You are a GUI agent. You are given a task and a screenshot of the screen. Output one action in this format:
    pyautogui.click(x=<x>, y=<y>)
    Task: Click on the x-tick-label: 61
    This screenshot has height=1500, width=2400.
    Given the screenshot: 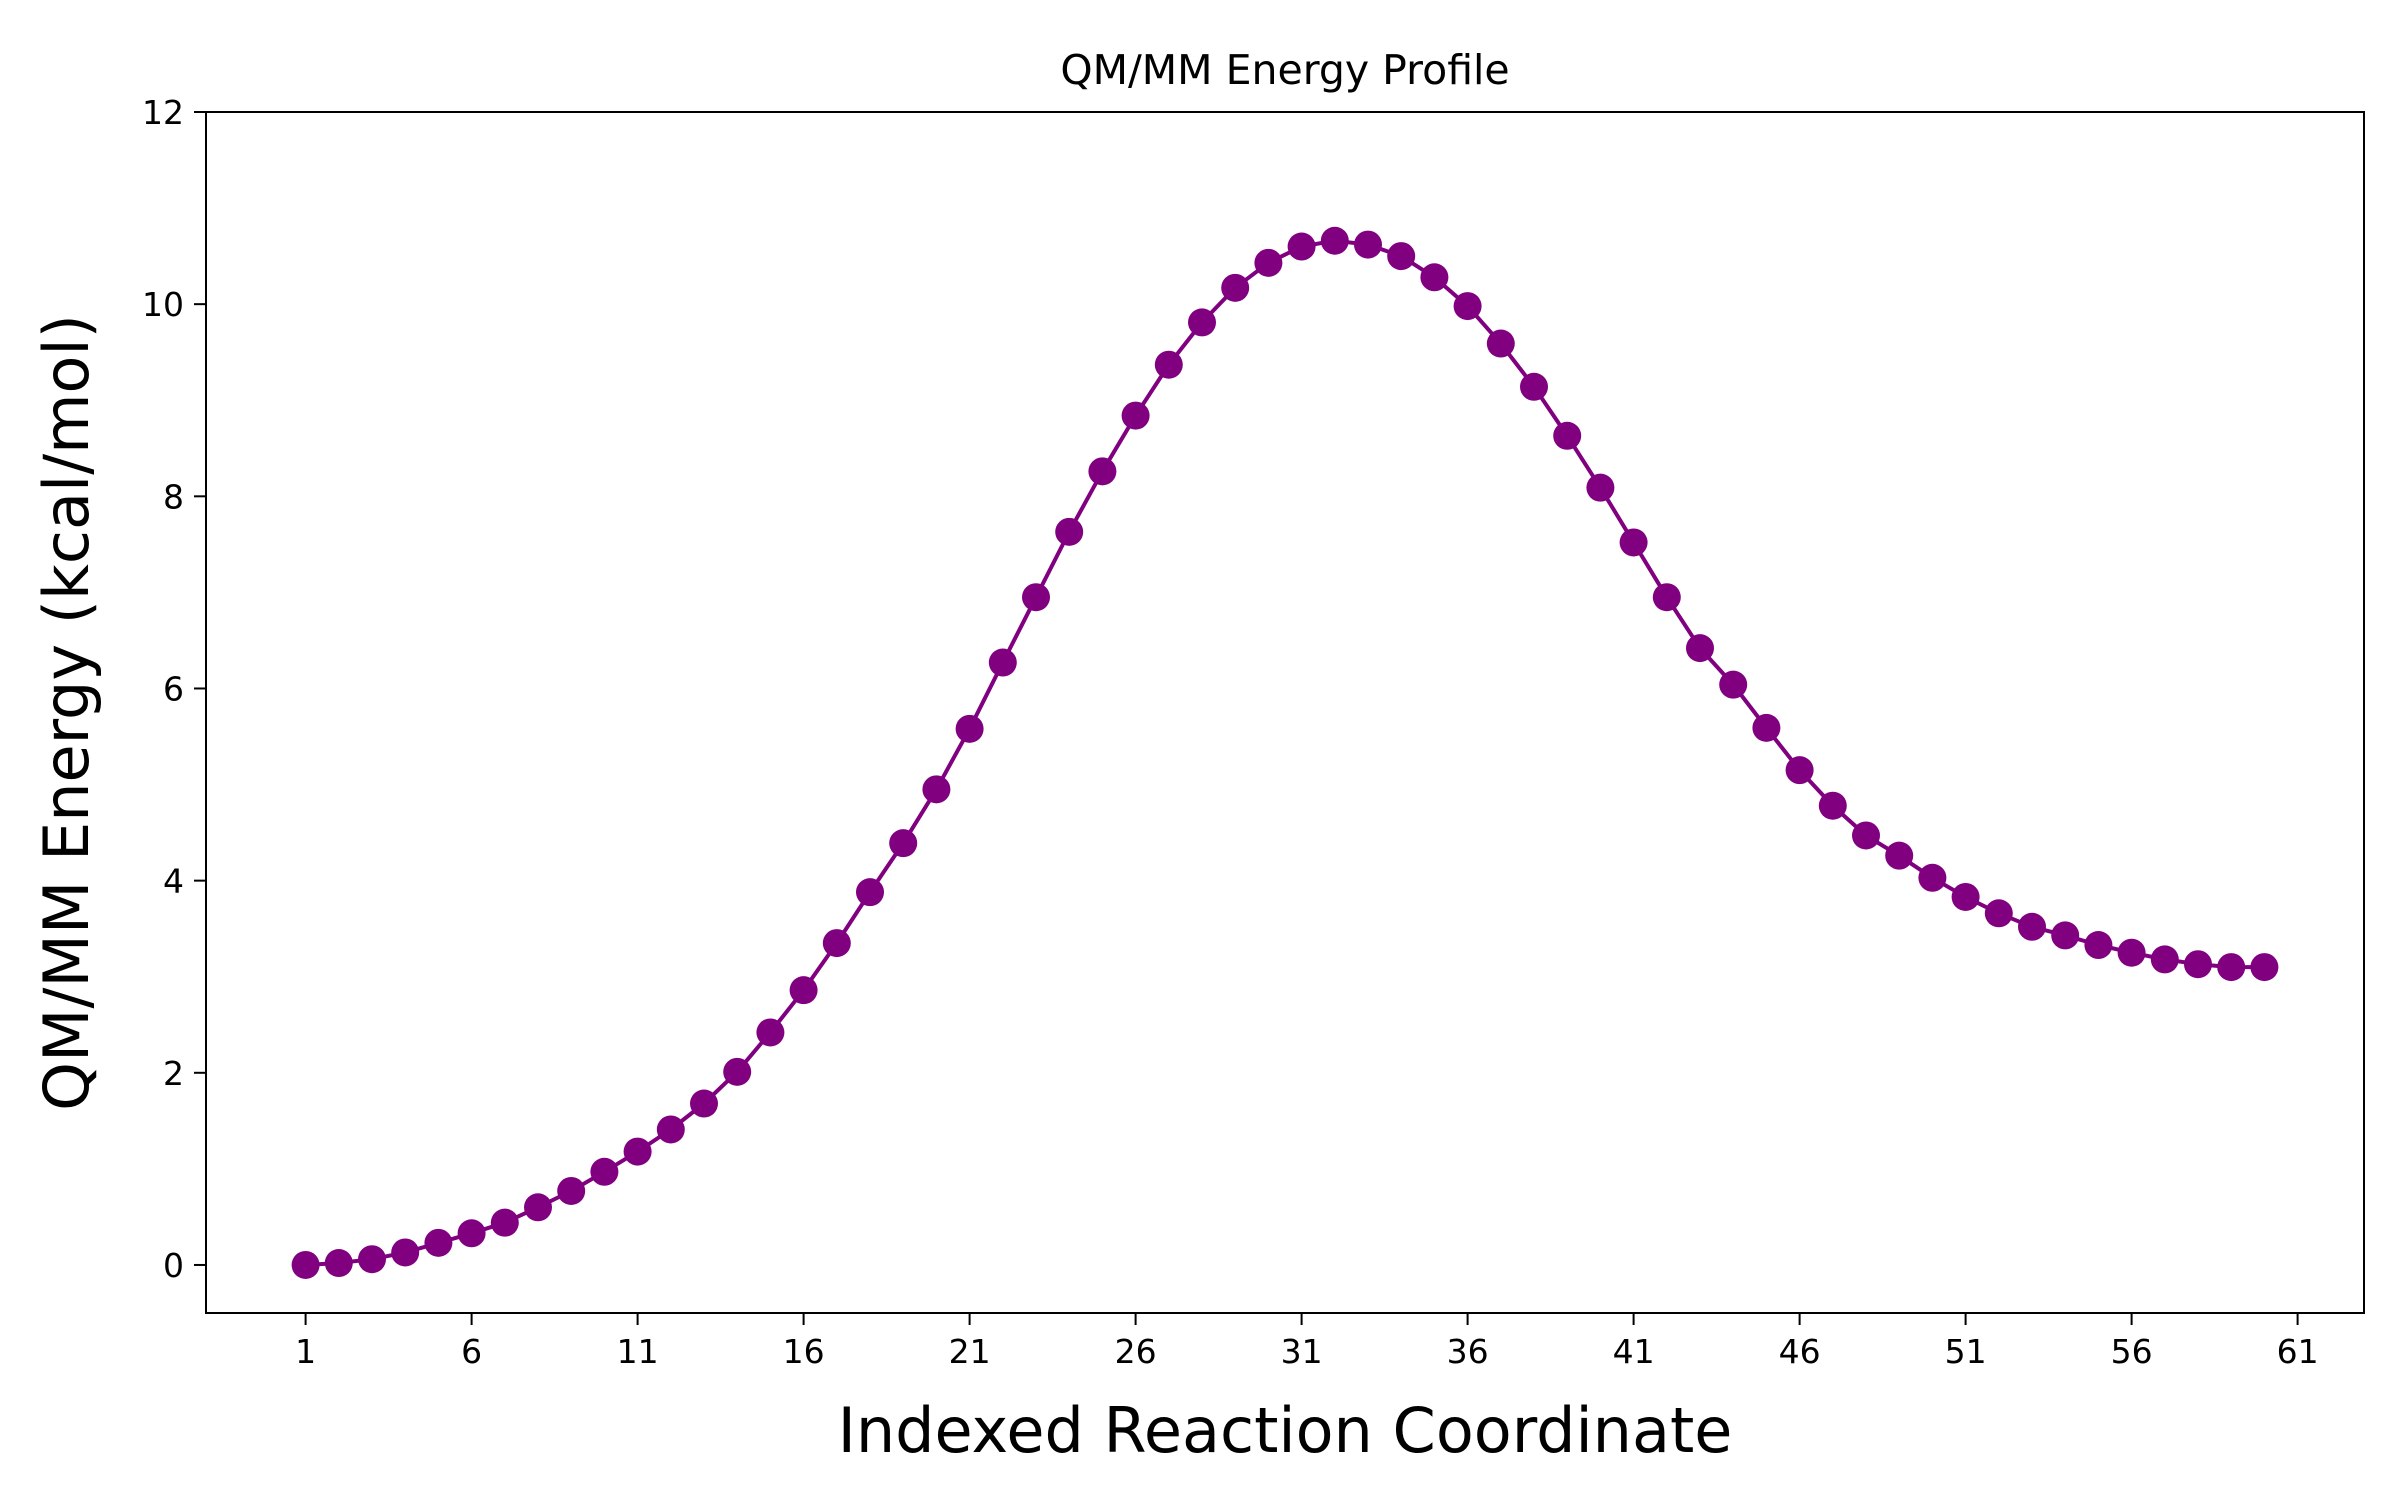 What is the action you would take?
    pyautogui.click(x=2298, y=1351)
    